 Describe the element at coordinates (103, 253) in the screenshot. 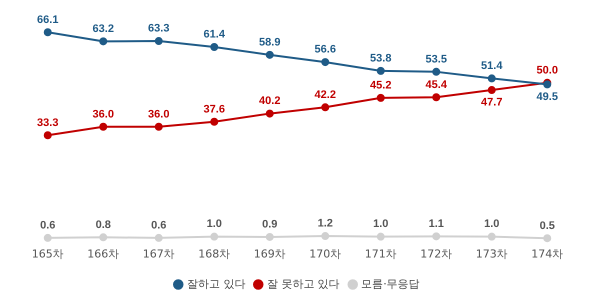

I see `x-tick-label: 166차` at that location.